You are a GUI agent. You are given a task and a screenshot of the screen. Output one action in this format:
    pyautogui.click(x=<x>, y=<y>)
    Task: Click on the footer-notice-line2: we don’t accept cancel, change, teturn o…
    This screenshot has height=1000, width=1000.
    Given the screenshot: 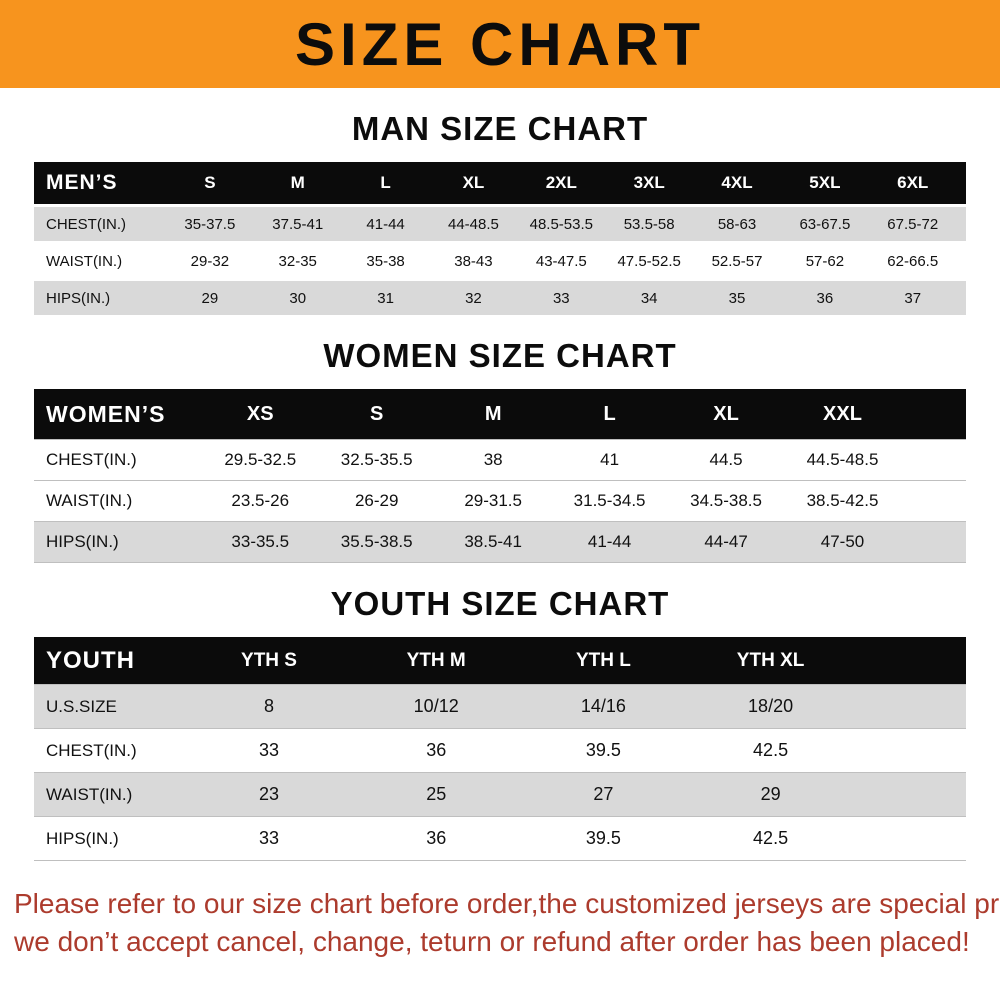 What is the action you would take?
    pyautogui.click(x=492, y=941)
    